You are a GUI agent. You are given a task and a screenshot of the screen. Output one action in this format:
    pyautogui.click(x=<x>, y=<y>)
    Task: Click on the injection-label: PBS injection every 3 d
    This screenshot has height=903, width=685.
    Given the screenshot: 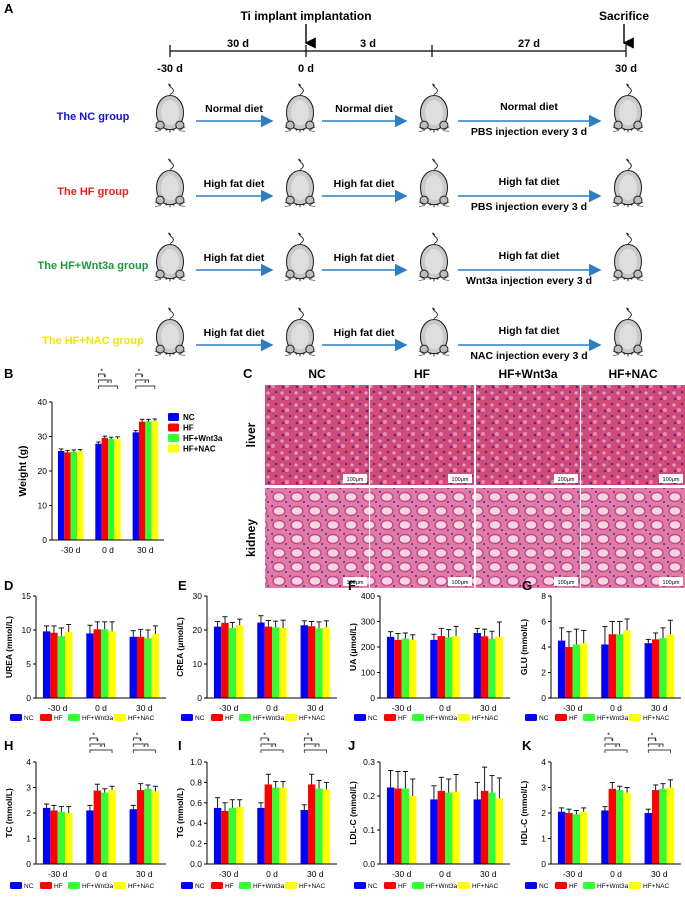 What is the action you would take?
    pyautogui.click(x=529, y=132)
    